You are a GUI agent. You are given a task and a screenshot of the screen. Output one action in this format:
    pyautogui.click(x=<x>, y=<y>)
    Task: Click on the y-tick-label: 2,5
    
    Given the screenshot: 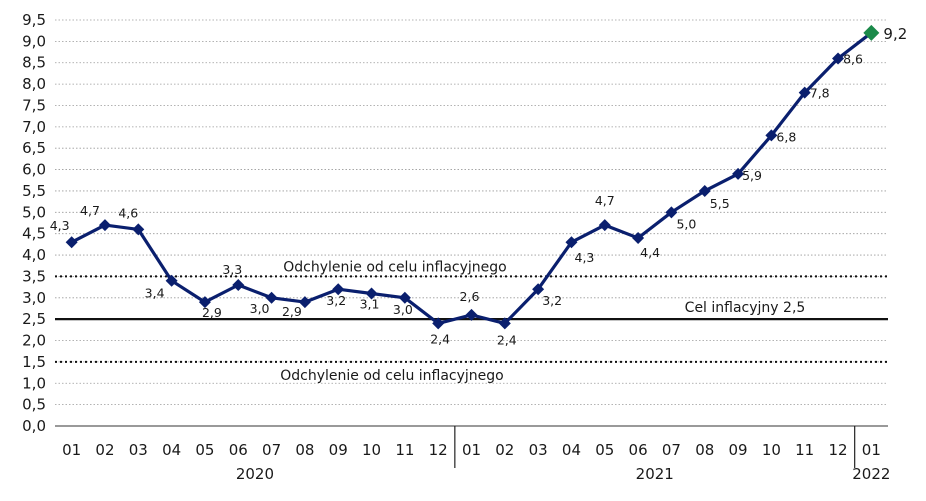 What is the action you would take?
    pyautogui.click(x=34, y=319)
    